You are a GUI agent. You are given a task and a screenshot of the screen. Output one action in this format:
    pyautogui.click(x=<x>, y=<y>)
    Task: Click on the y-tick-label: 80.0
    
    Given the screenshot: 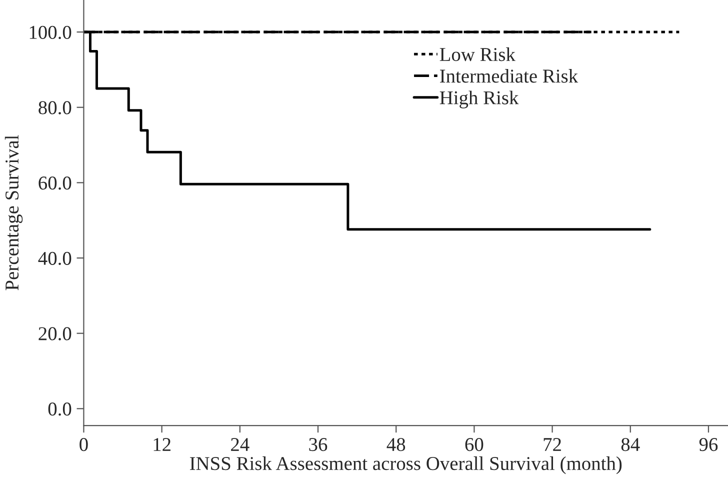 What is the action you would take?
    pyautogui.click(x=55, y=107)
    